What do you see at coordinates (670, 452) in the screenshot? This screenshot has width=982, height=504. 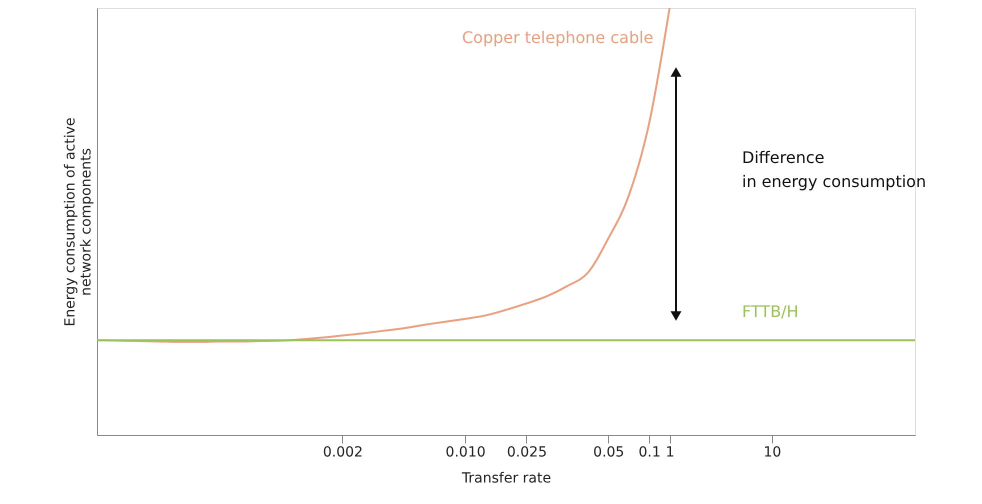 I see `x-tick-label: 1` at bounding box center [670, 452].